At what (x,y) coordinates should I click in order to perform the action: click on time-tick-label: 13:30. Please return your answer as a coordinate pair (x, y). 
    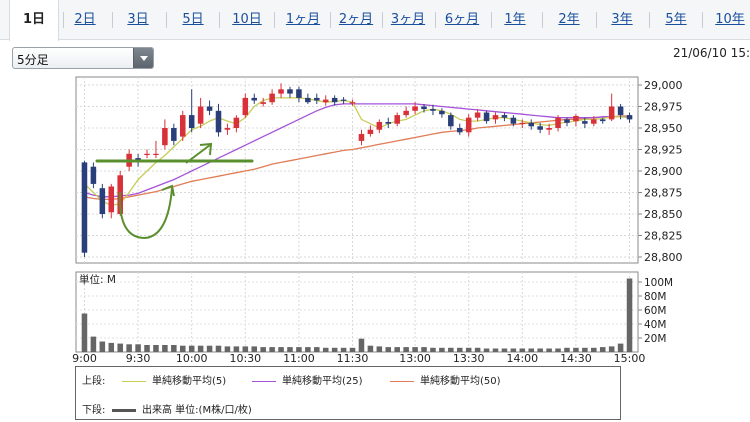
    Looking at the image, I should click on (469, 358).